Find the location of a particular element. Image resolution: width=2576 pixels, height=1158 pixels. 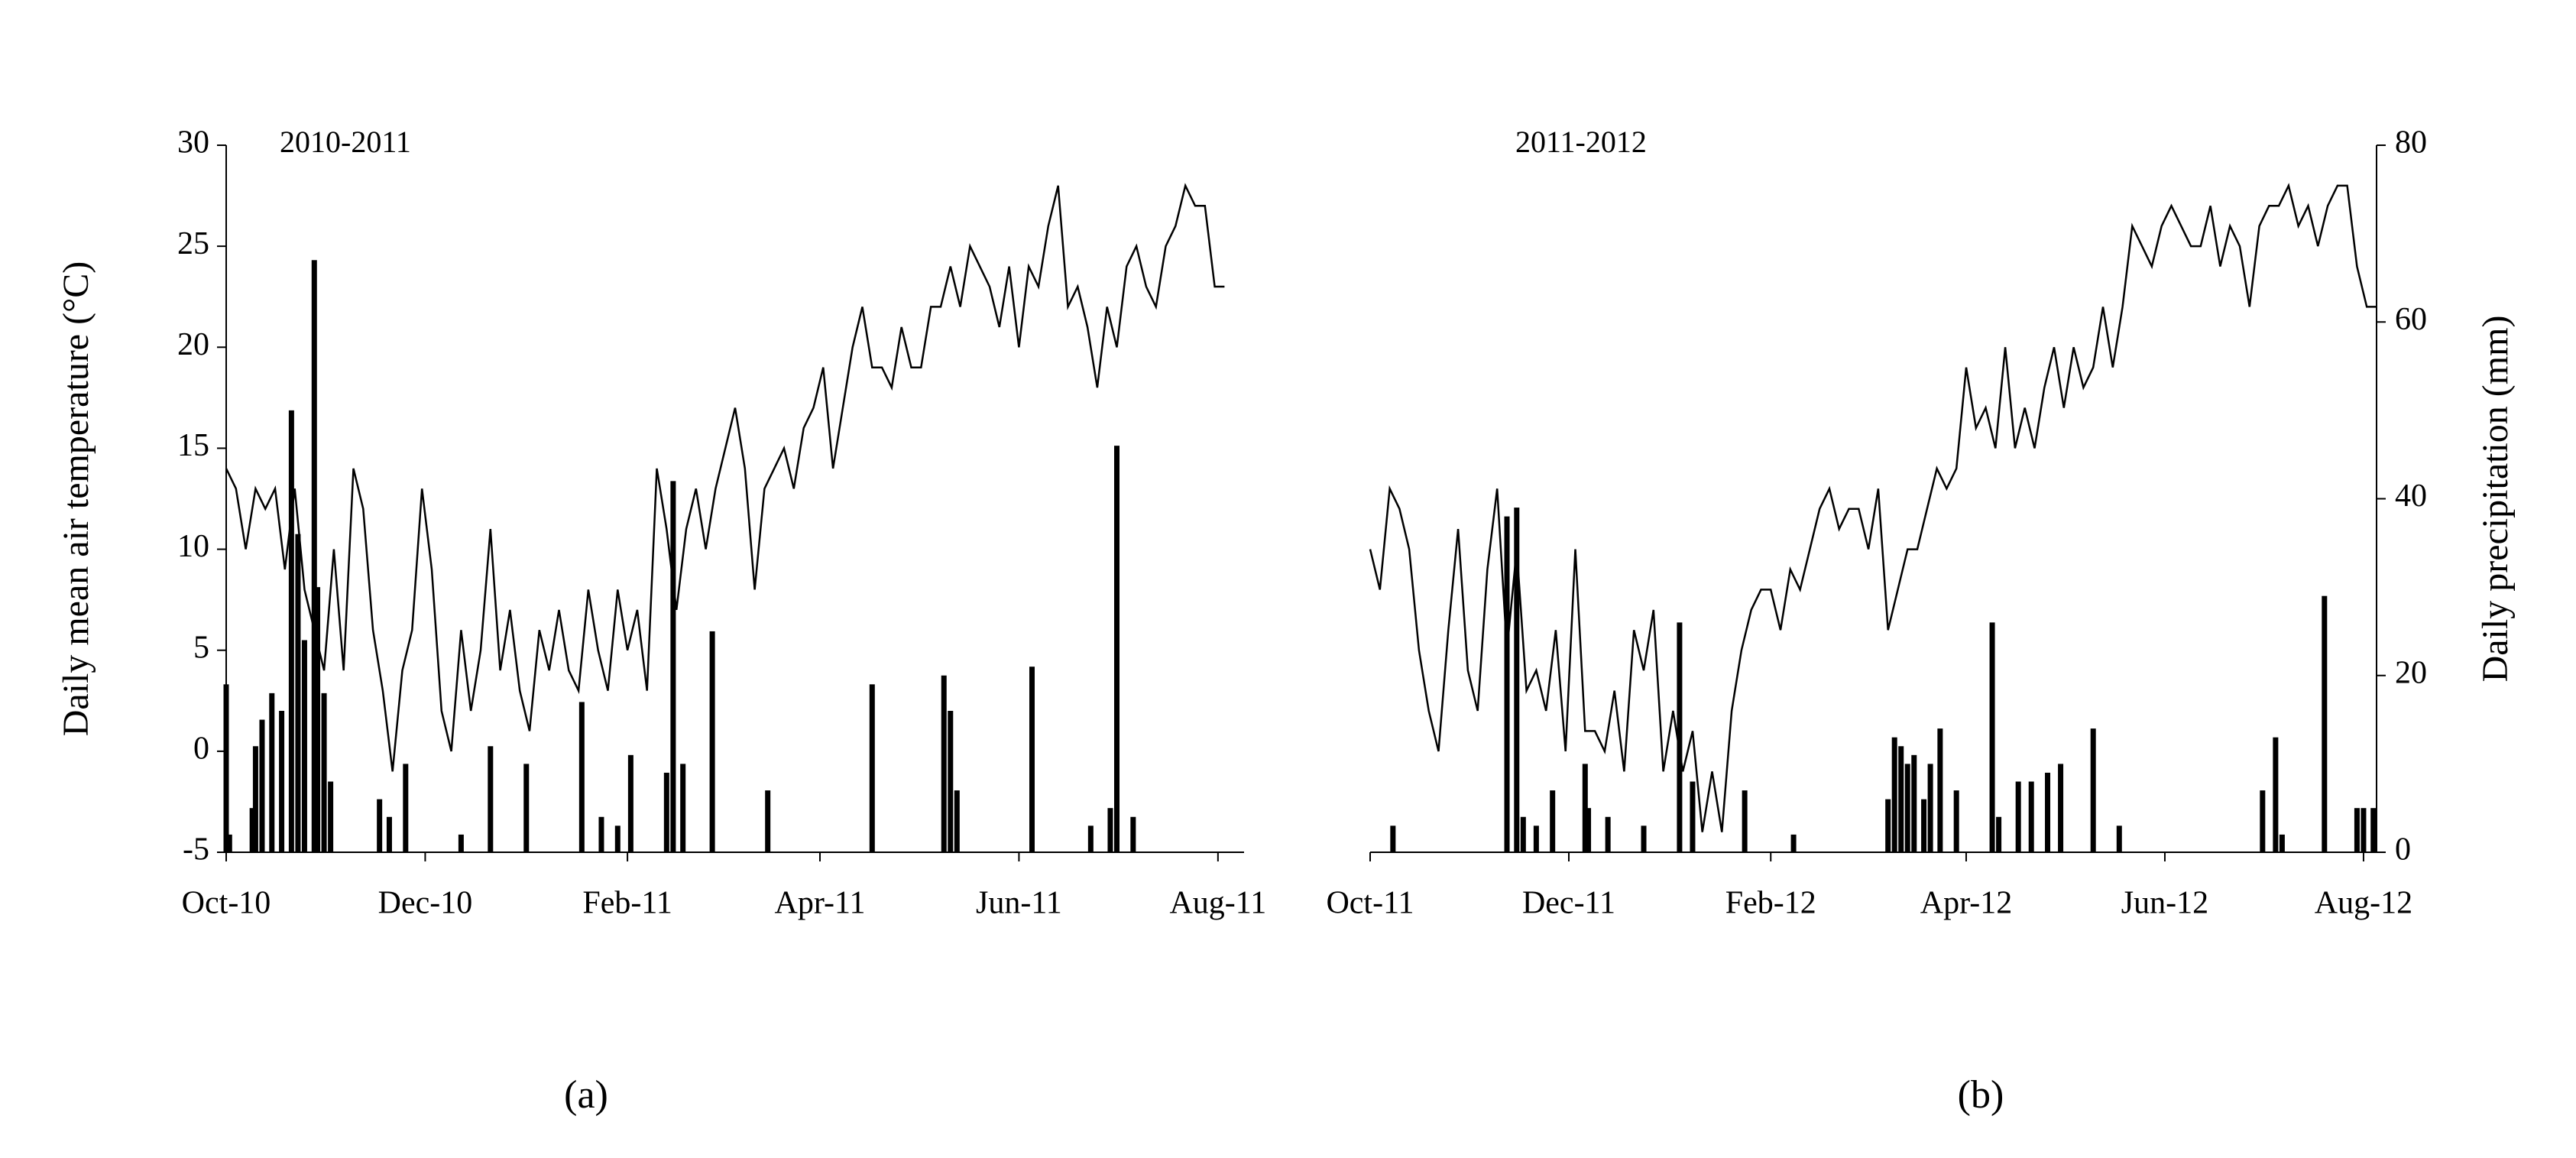

y-tick-label: 10 is located at coordinates (193, 546).